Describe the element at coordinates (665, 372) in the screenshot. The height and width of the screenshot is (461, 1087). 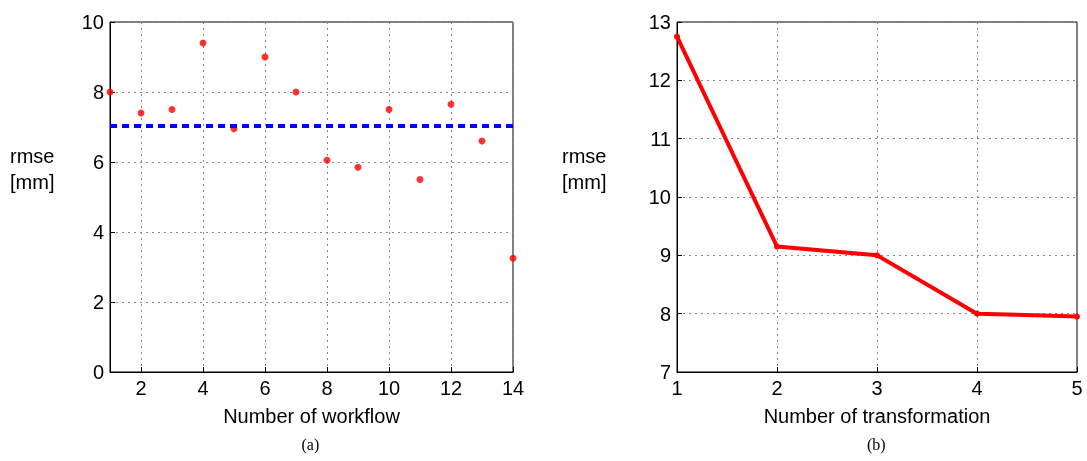
I see `y-tick-label: 7` at that location.